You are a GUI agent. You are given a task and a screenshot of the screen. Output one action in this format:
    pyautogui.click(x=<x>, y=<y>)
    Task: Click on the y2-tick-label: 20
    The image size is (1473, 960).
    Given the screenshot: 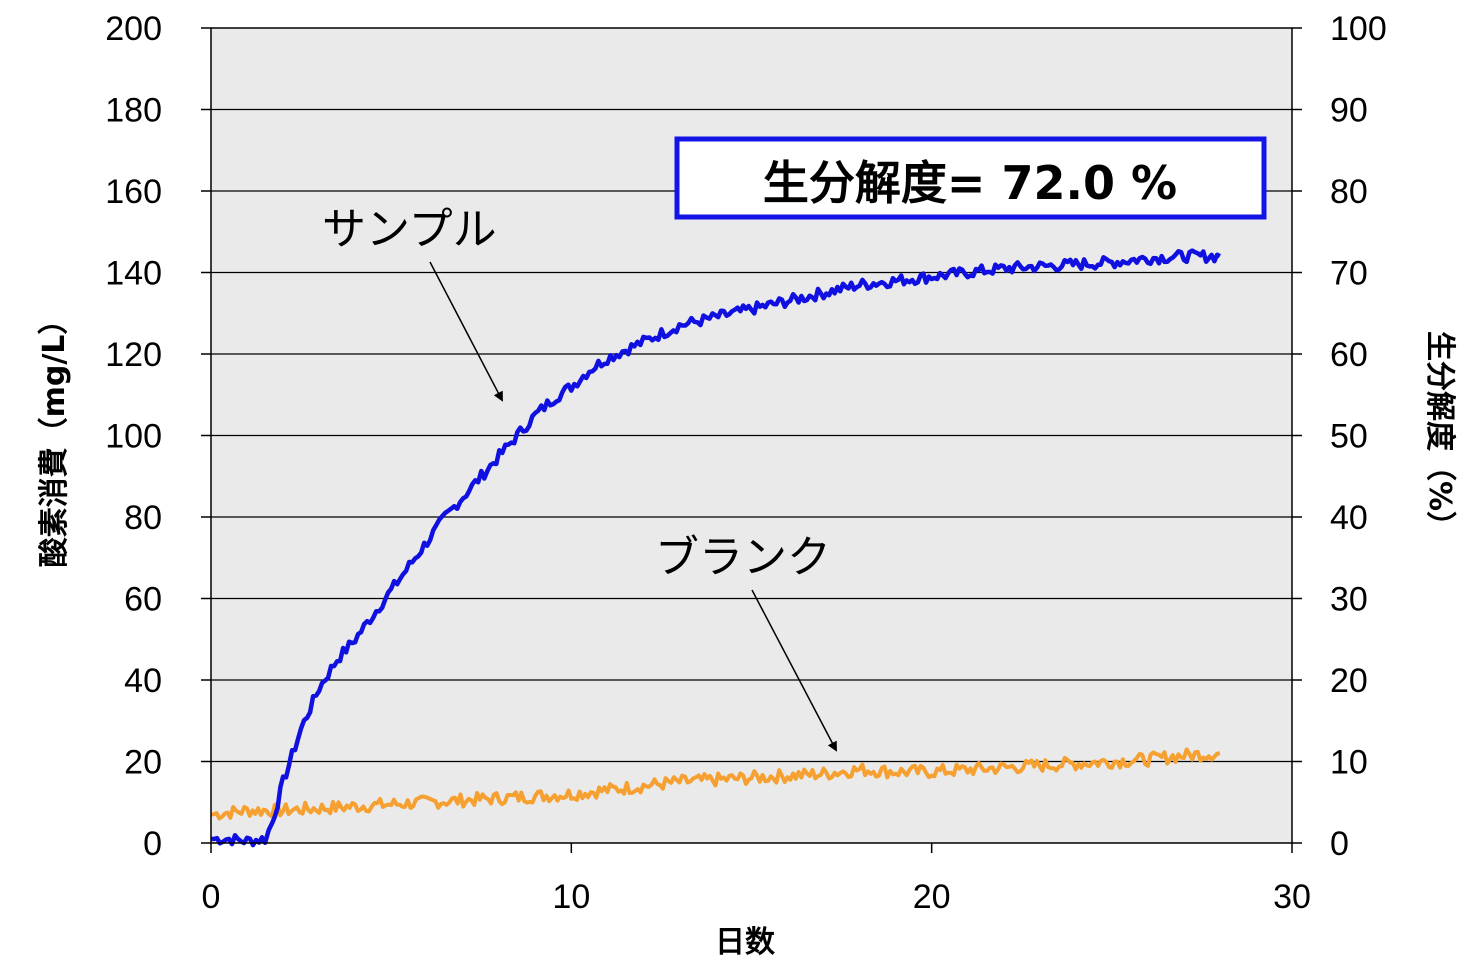 What is the action you would take?
    pyautogui.click(x=1349, y=681)
    